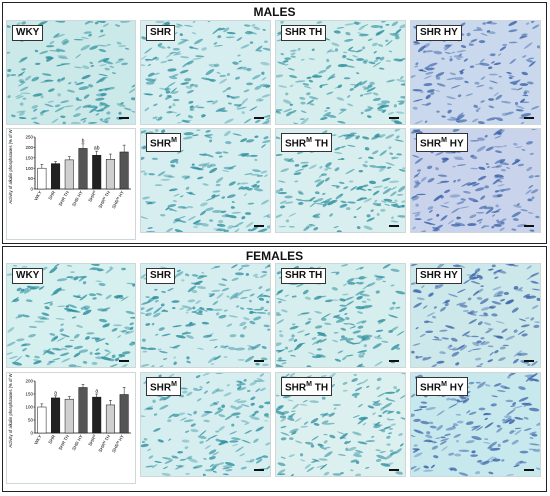 Image resolution: width=550 pixels, height=496 pixels. What do you see at coordinates (340, 72) in the screenshot?
I see `histology-panel-m-shr-th: SHR TH` at bounding box center [340, 72].